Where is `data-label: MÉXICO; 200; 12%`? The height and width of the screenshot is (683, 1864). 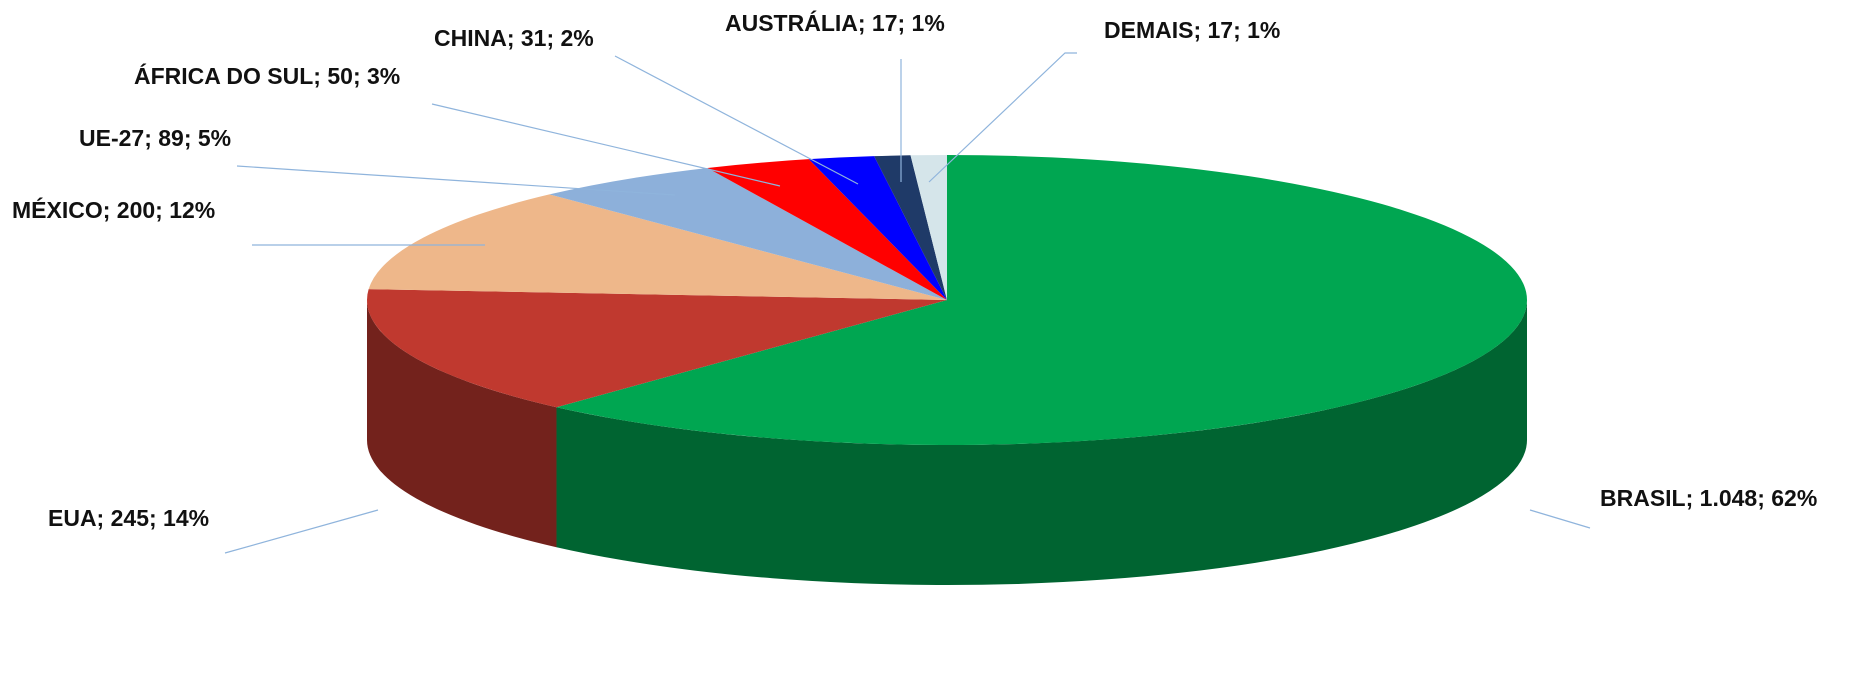
data-label: MÉXICO; 200; 12% is located at coordinates (113, 209).